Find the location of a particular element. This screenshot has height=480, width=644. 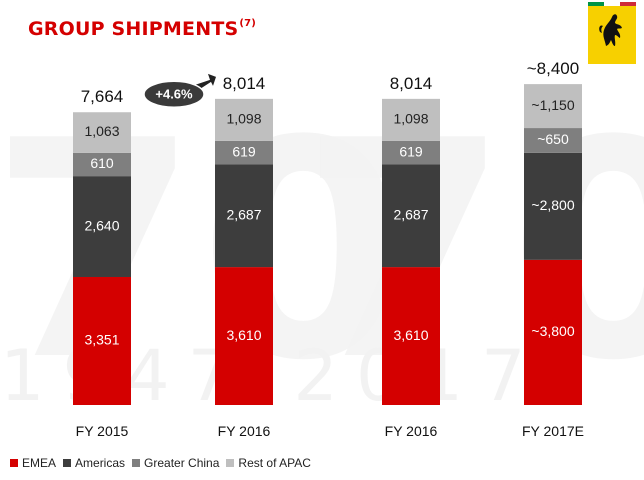

legend-label: EMEA is located at coordinates (39, 463).